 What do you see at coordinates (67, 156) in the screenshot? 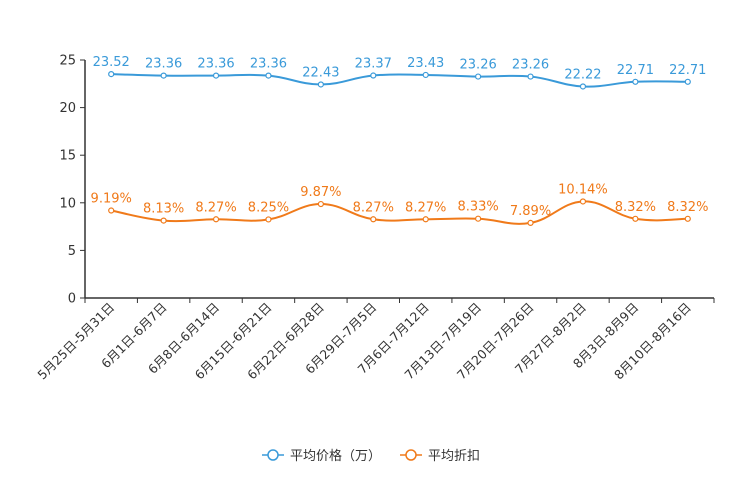
I see `y-tick-label: 15` at bounding box center [67, 156].